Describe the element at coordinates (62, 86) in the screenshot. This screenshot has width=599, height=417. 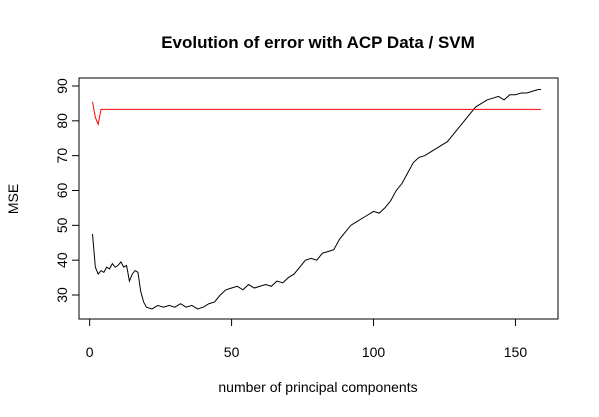
I see `y-tick-label: 90` at that location.